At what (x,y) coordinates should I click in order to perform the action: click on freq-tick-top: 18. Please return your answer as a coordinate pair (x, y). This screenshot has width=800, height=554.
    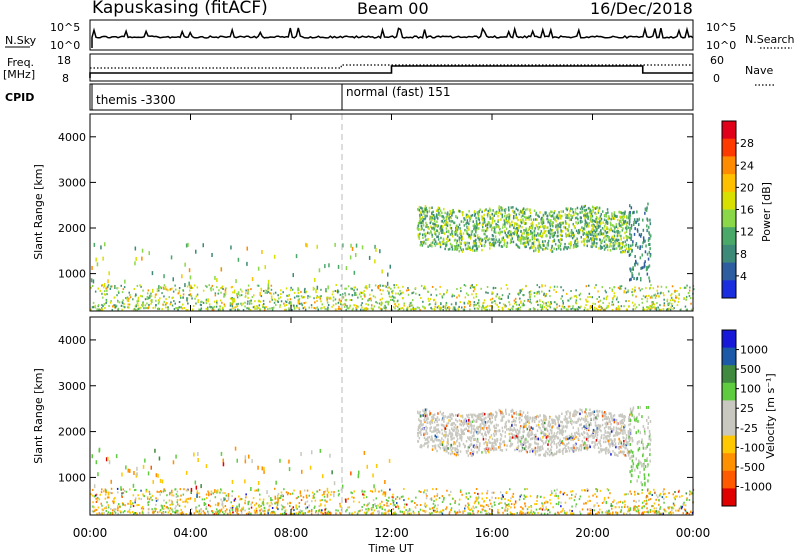
    Looking at the image, I should click on (64, 60).